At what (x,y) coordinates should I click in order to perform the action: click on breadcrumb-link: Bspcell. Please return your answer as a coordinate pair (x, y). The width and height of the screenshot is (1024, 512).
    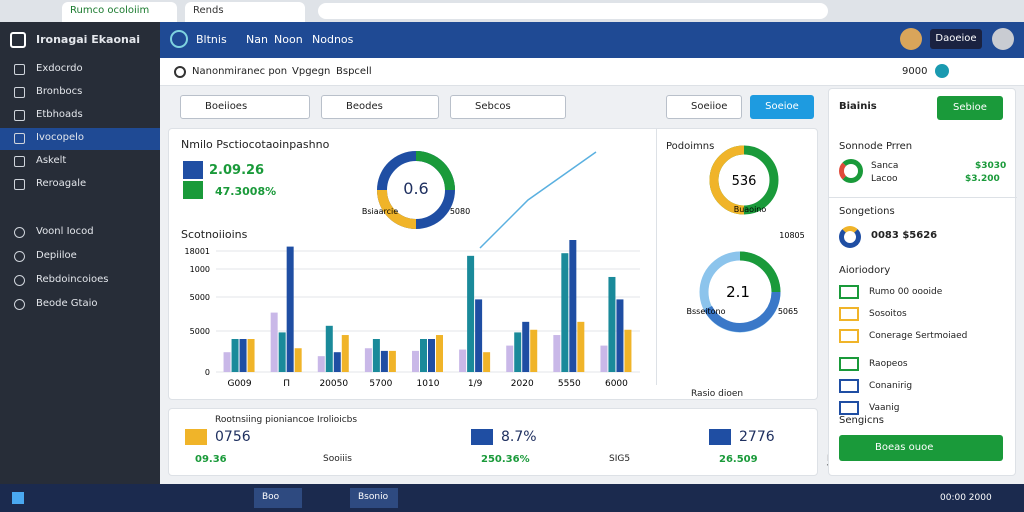
    Looking at the image, I should click on (354, 71).